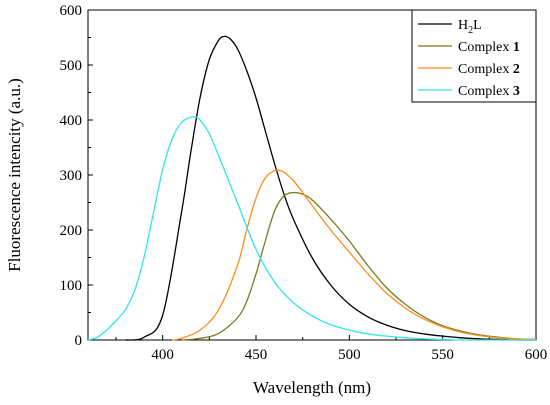 Image resolution: width=550 pixels, height=405 pixels. Describe the element at coordinates (442, 355) in the screenshot. I see `x-tick-label: 550` at that location.